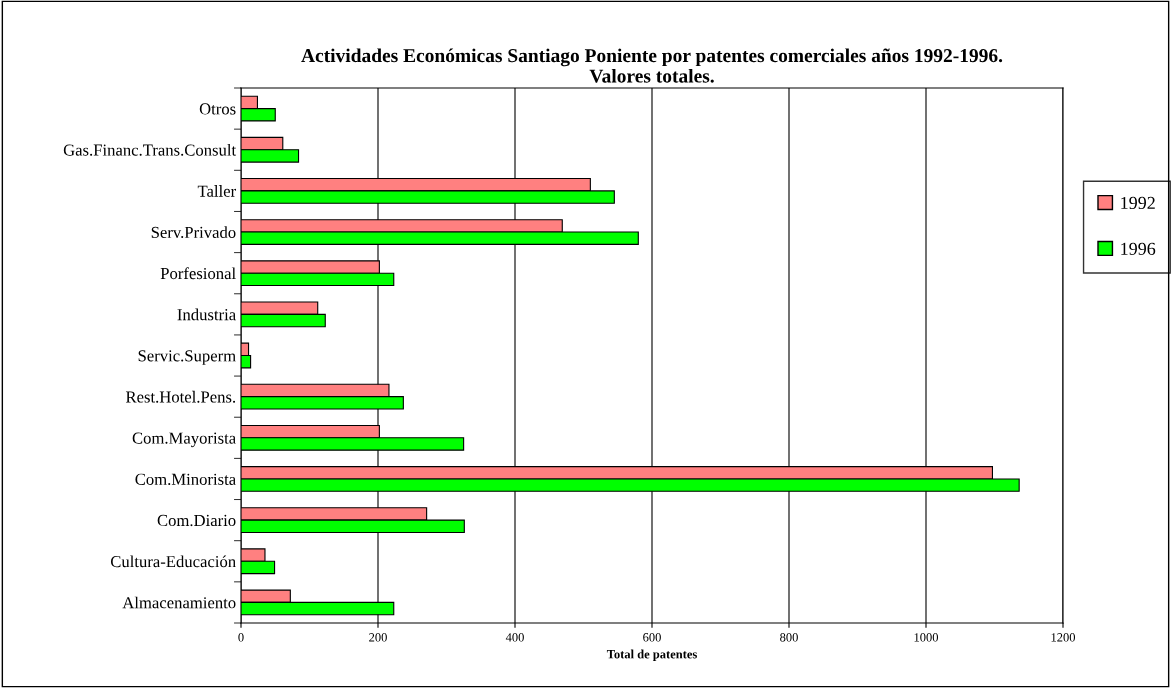  Describe the element at coordinates (206, 314) in the screenshot. I see `y-tick-label: Industria` at that location.